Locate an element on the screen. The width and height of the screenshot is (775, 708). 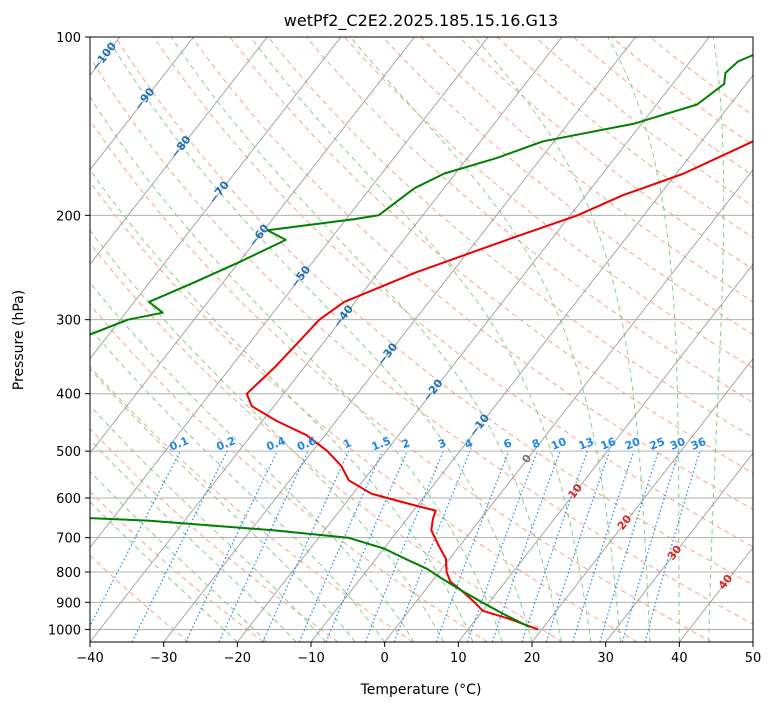
y-tick-label: 200 is located at coordinates (68, 216).